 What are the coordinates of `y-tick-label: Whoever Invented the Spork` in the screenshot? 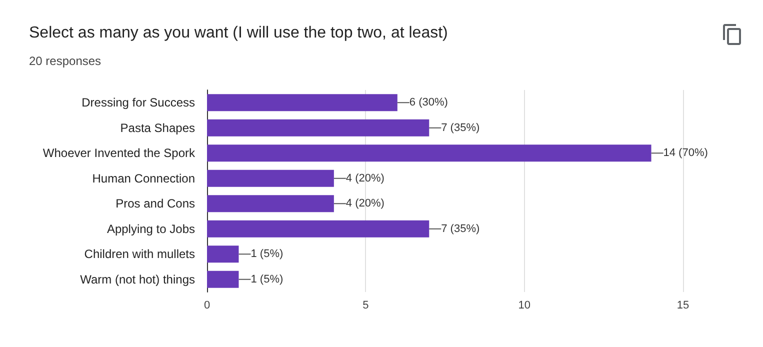 It's located at (119, 153).